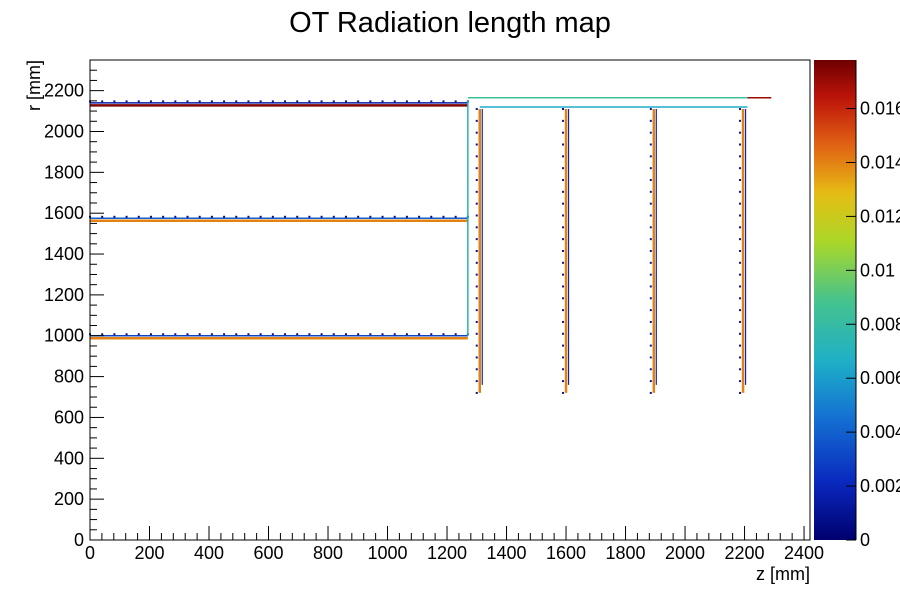  I want to click on chart-title: OT Radiation length map, so click(450, 23).